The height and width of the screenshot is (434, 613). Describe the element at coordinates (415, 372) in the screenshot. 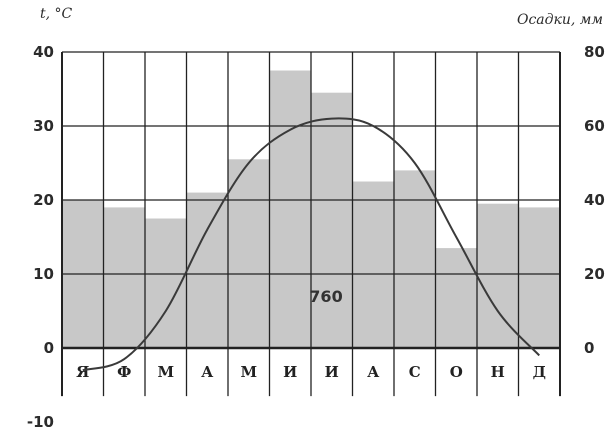

I see `month-label: С` at that location.